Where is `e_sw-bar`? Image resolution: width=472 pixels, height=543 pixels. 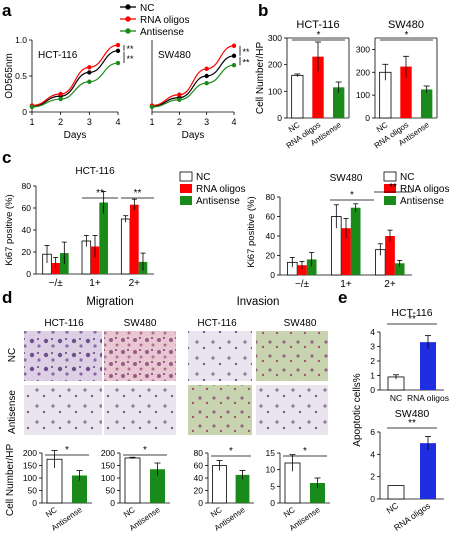 e_sw-bar is located at coordinates (428, 471).